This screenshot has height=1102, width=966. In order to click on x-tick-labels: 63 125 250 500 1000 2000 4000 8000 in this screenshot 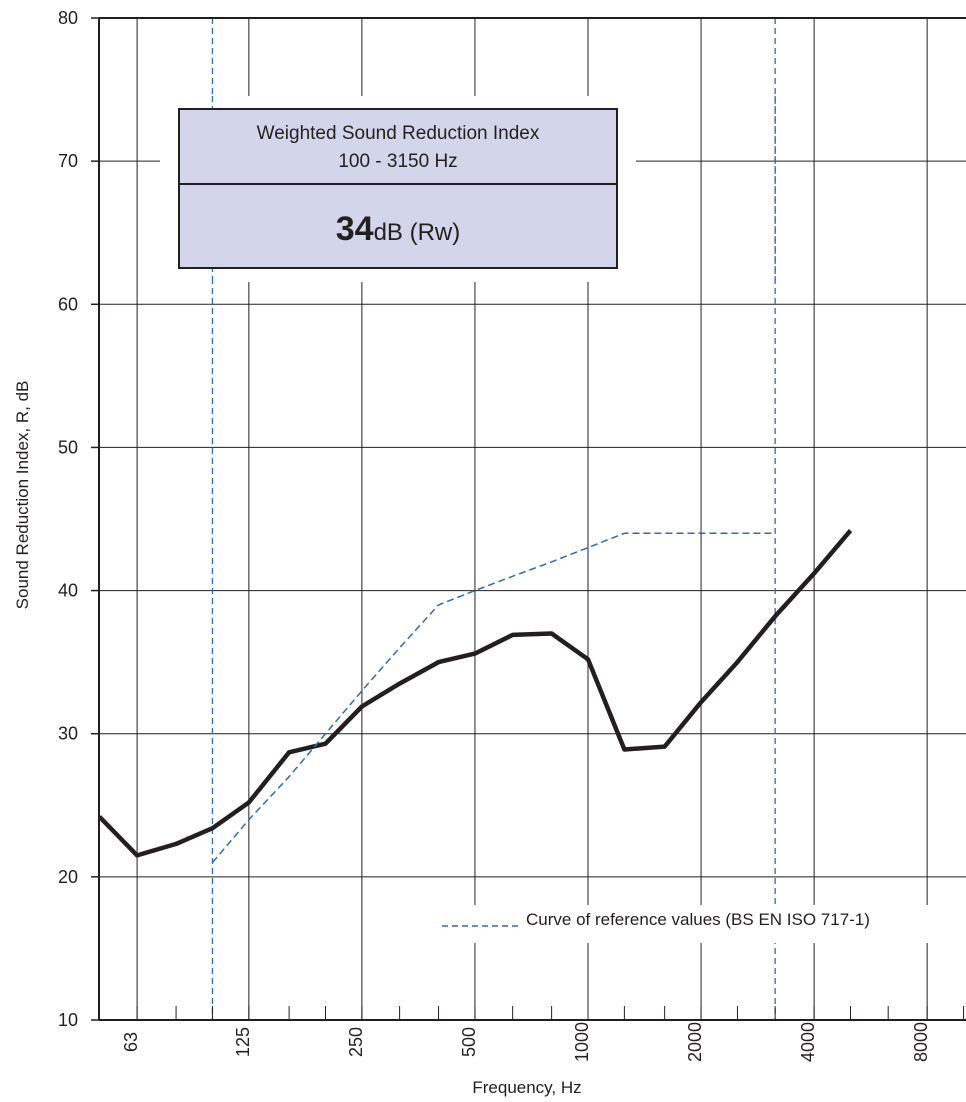, I will do `click(526, 1042)`.